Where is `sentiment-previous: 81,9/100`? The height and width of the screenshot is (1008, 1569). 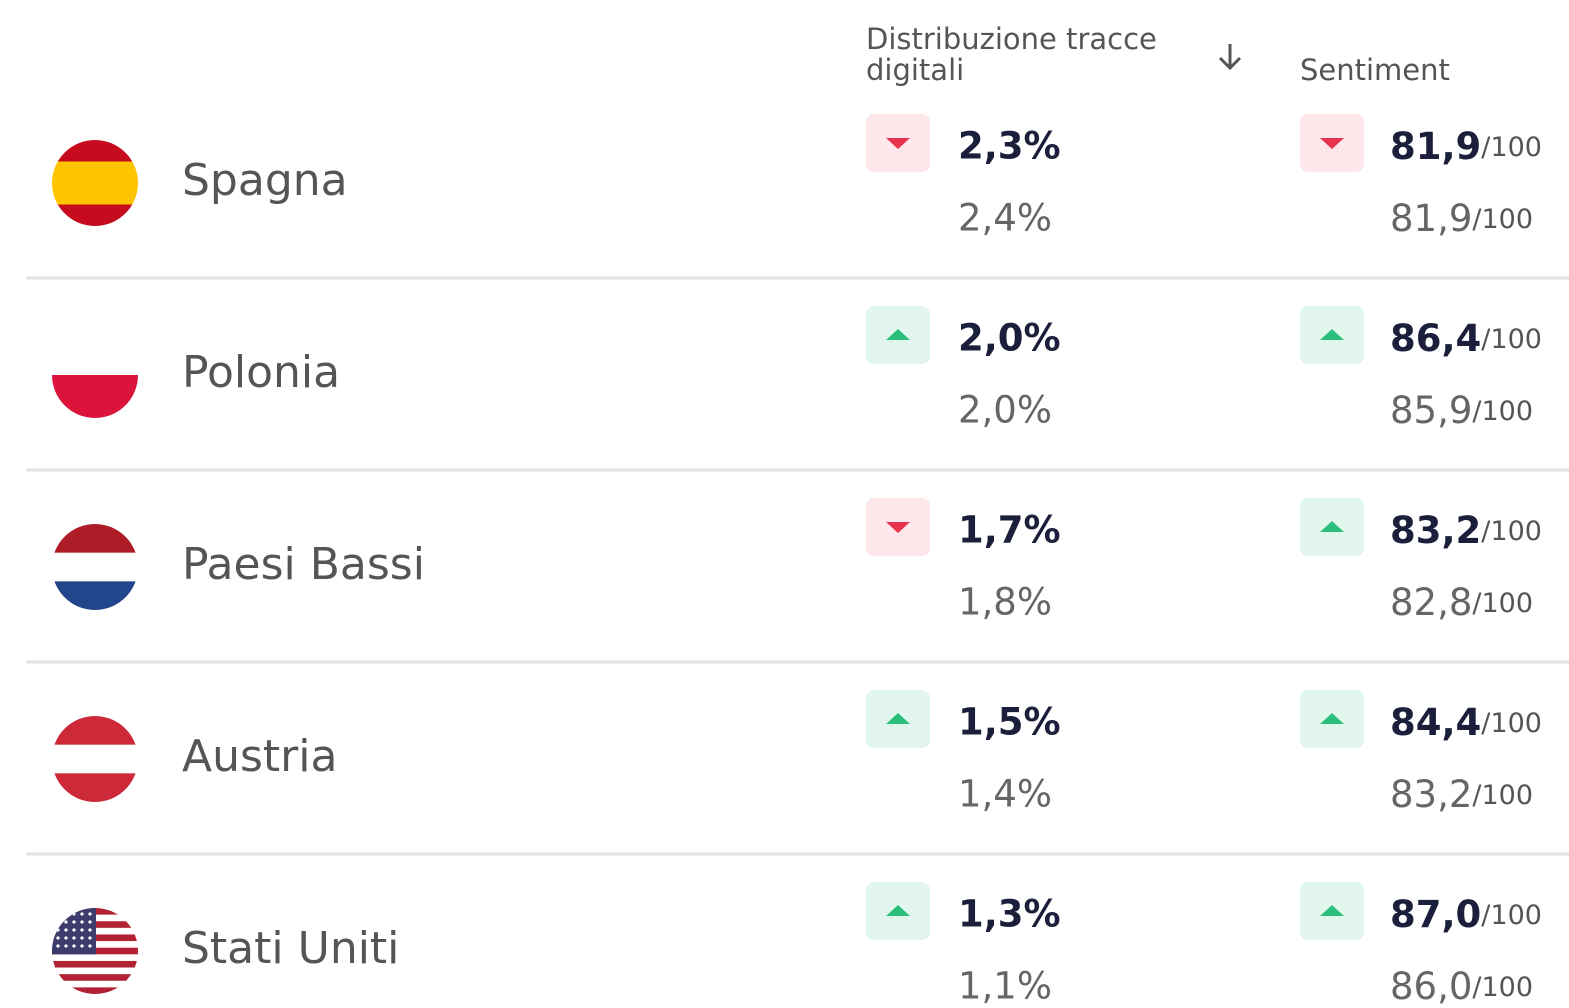 sentiment-previous: 81,9/100 is located at coordinates (1461, 218).